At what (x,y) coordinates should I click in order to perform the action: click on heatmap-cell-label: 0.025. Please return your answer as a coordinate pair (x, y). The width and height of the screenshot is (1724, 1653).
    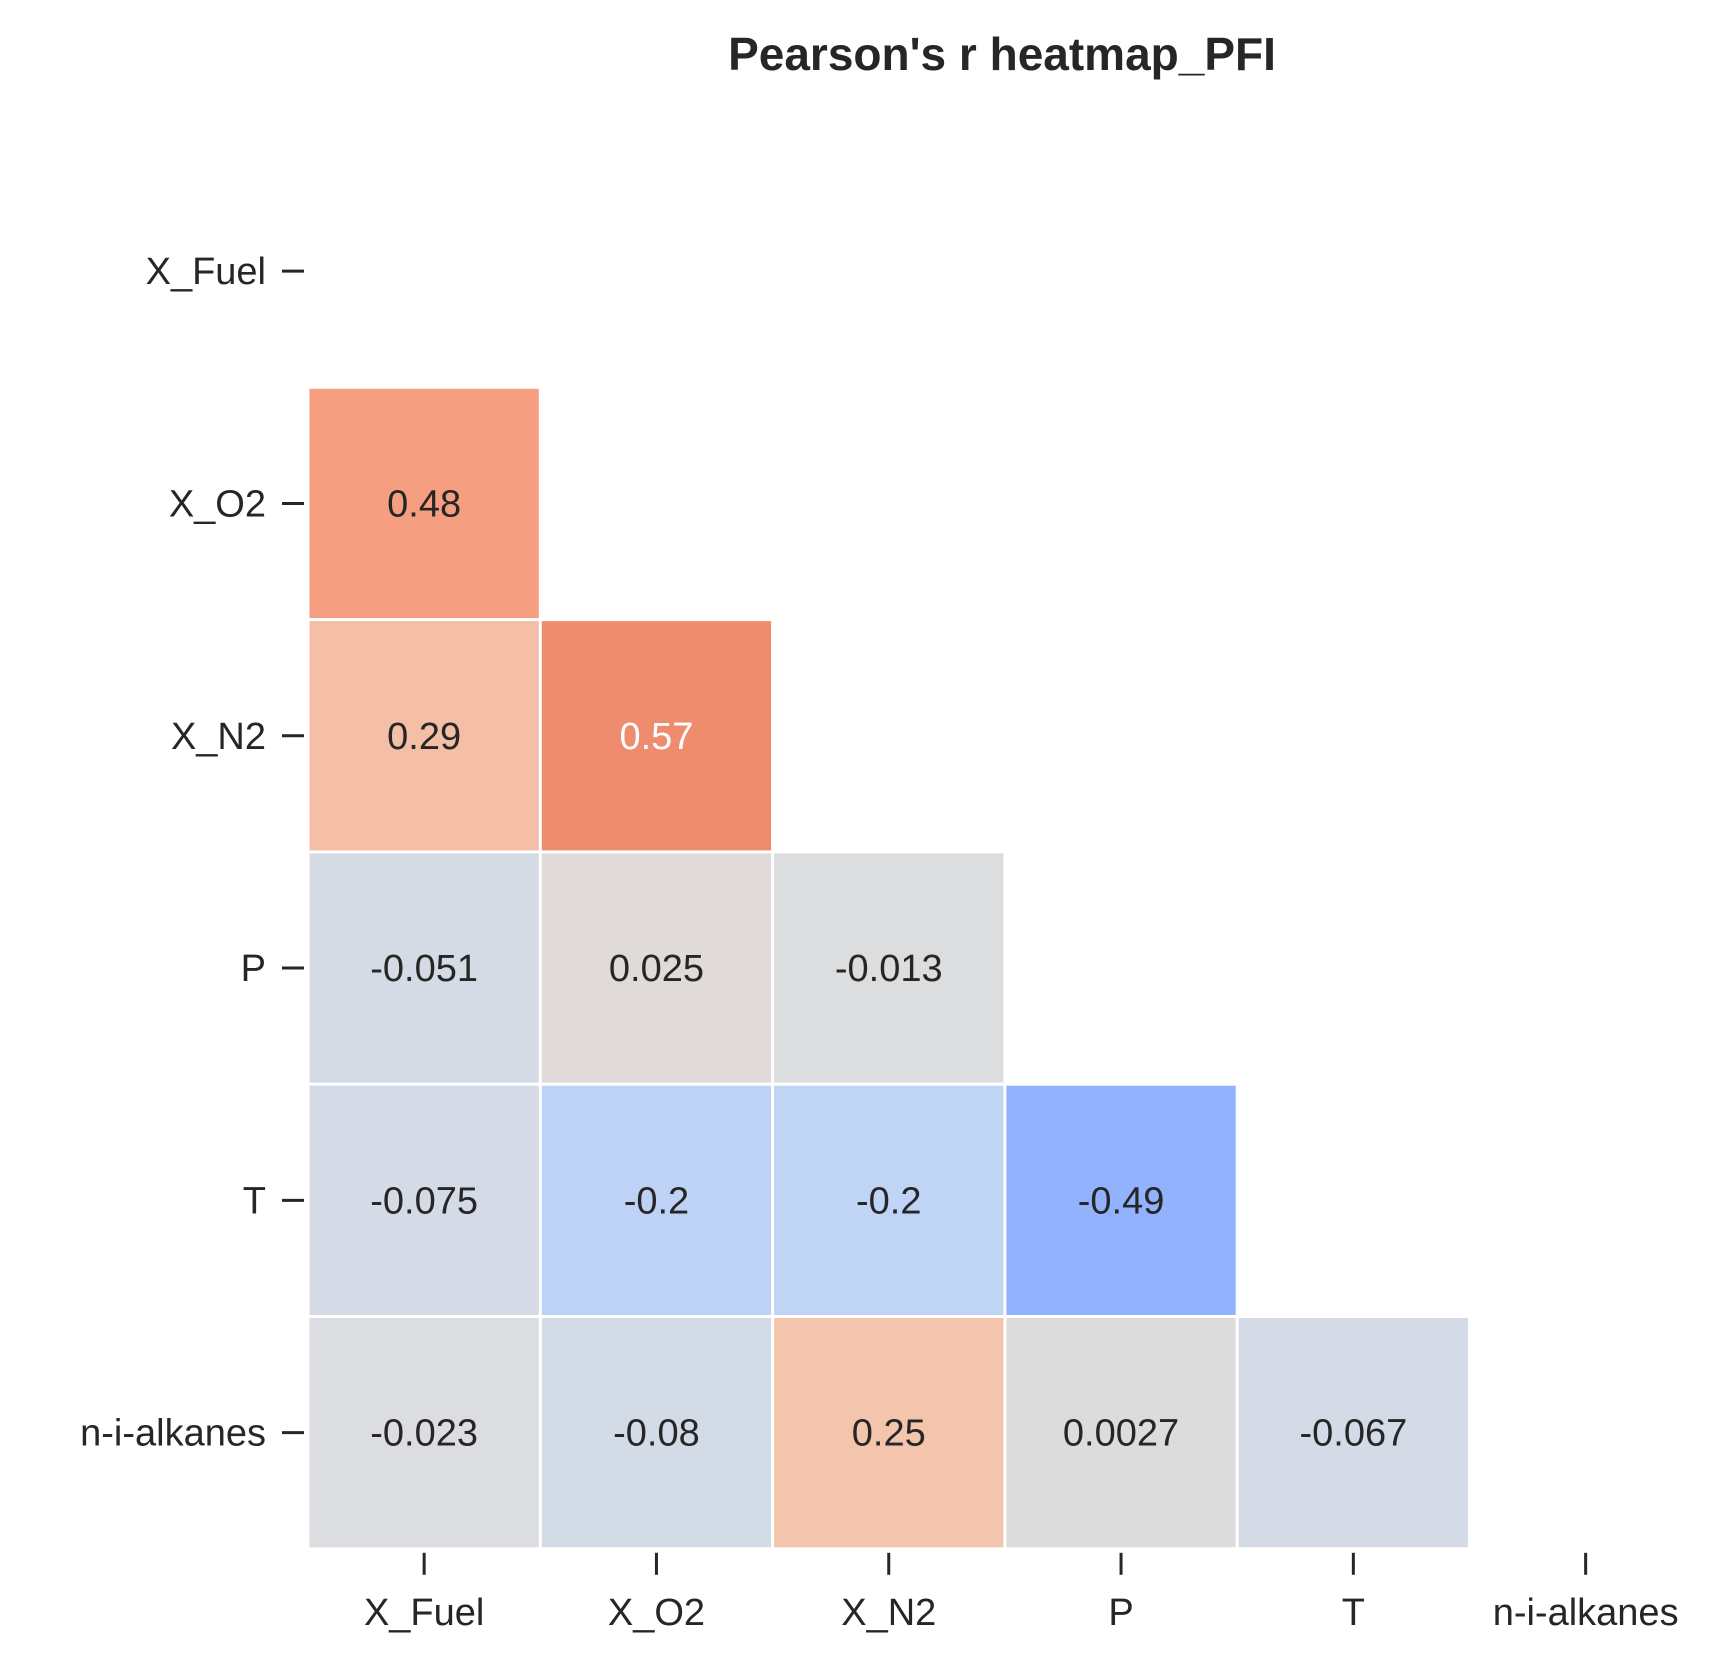
    Looking at the image, I should click on (656, 969).